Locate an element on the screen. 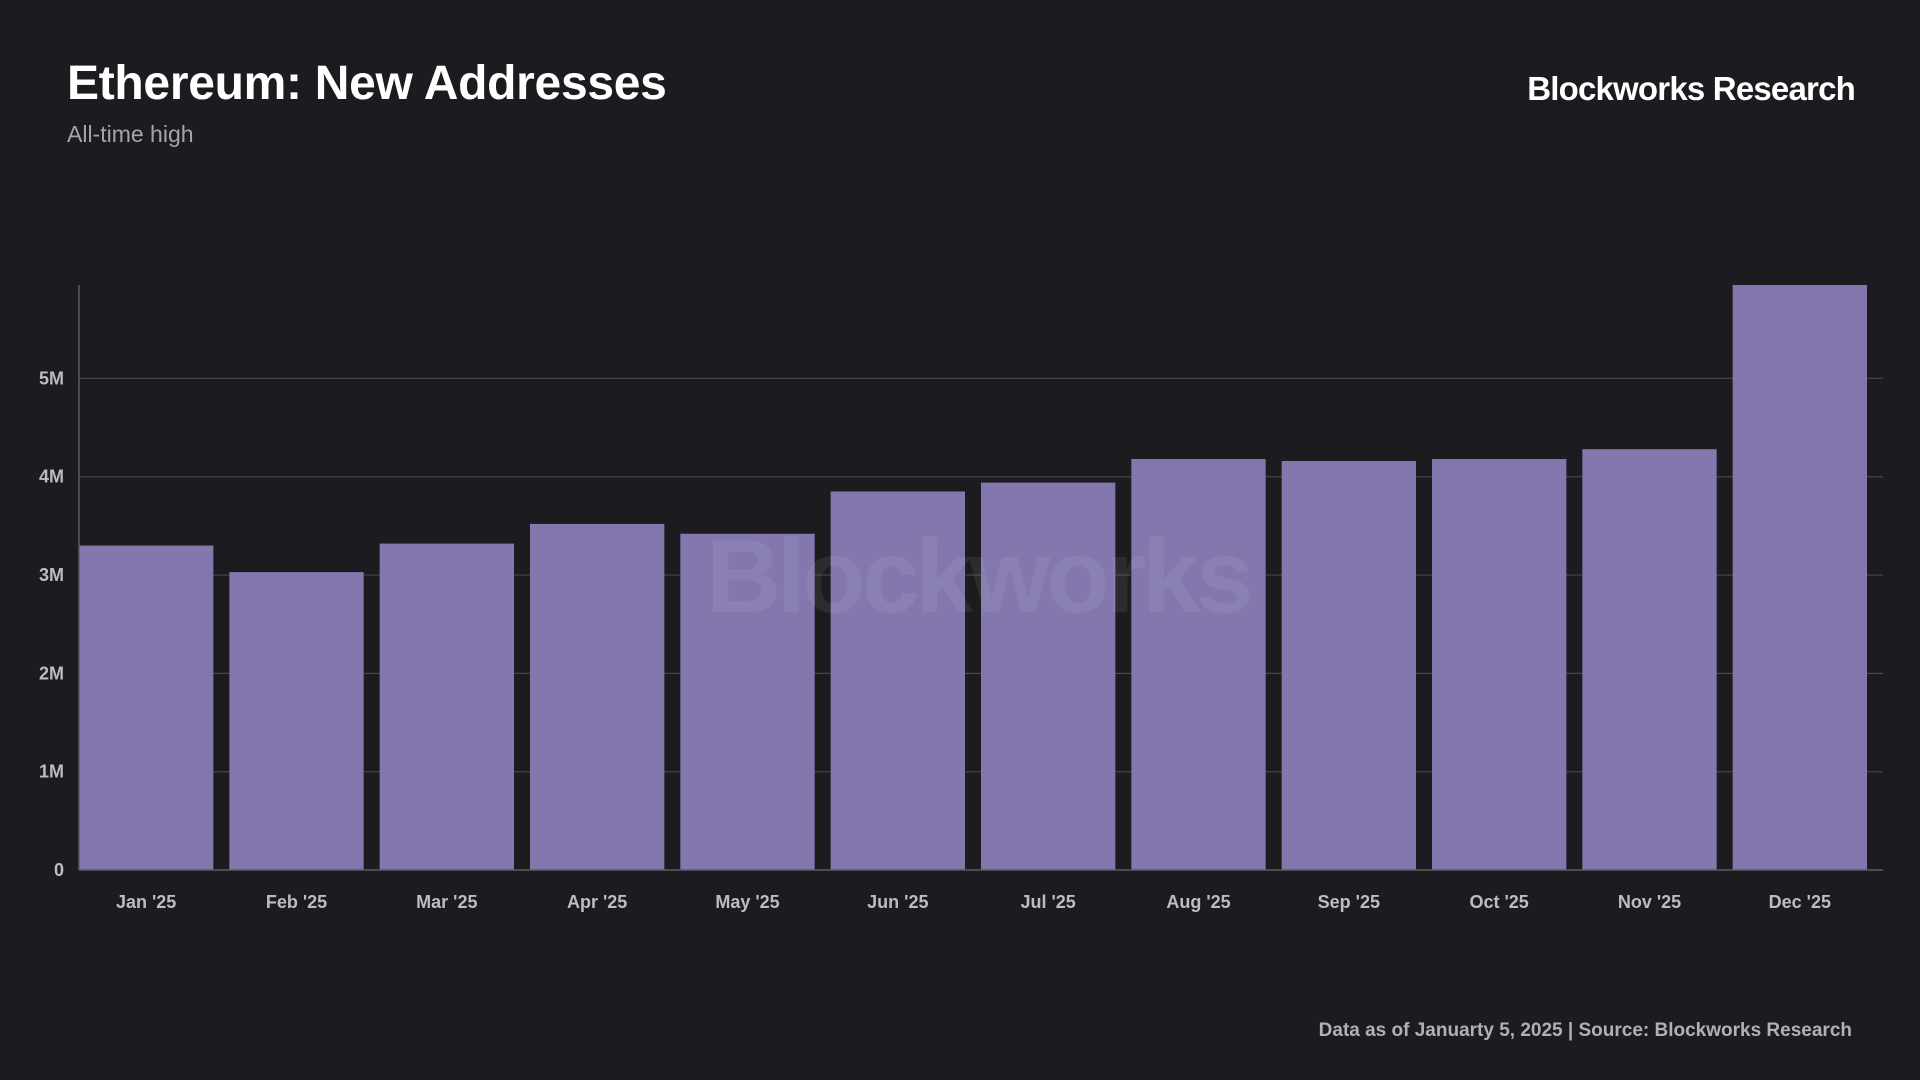 This screenshot has width=1920, height=1080. y-axis-ticks: 0 1M 2M 3M 4M 5M is located at coordinates (51, 624).